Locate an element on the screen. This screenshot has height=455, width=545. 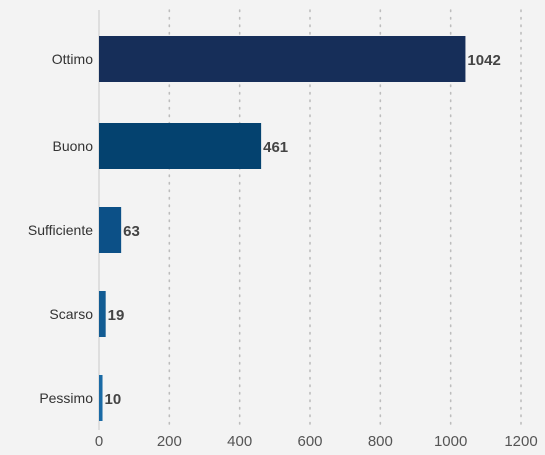
data-label: 63 is located at coordinates (131, 231).